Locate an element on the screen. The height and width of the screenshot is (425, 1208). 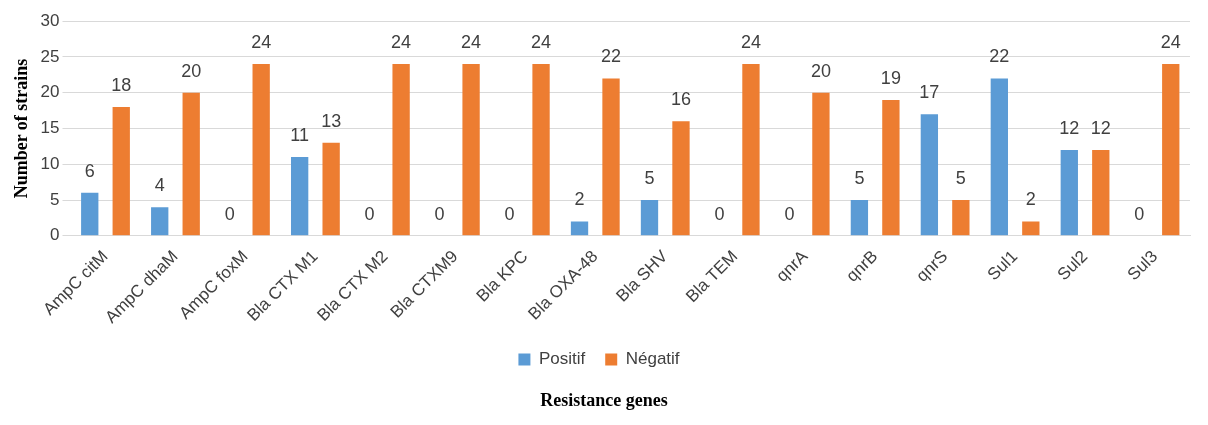
data-label: 16 is located at coordinates (680, 99).